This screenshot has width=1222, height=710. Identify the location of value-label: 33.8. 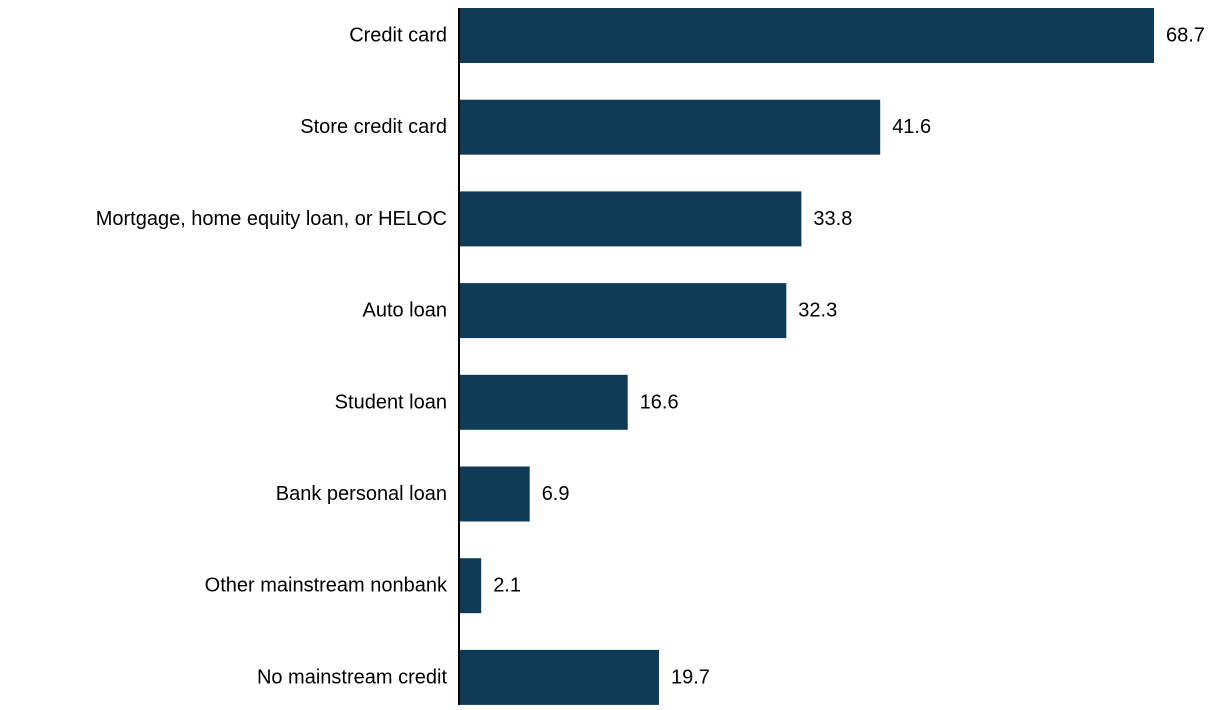
(832, 219).